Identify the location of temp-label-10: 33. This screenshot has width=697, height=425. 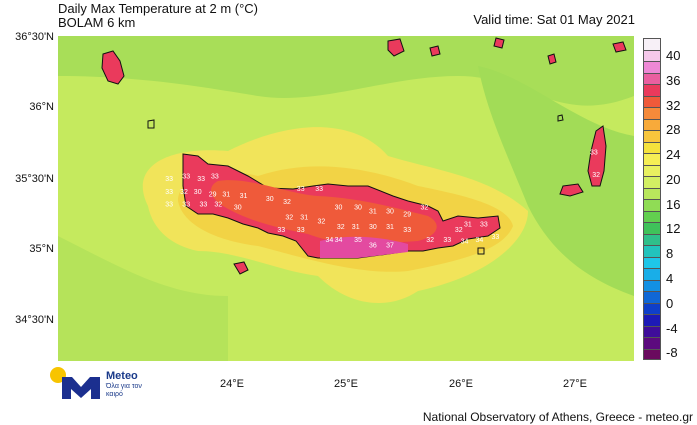
(169, 205).